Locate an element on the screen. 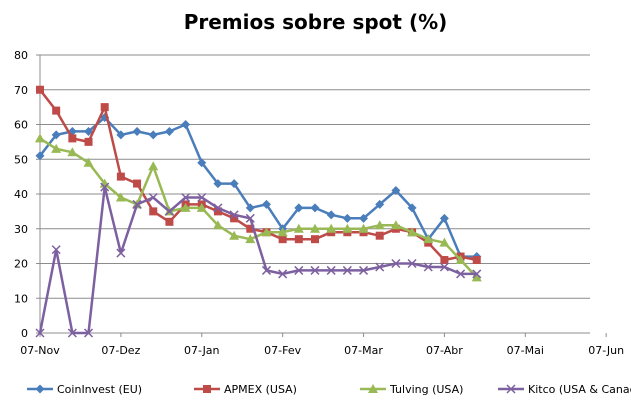 The width and height of the screenshot is (631, 411). chart-title: Premios sobre spot (%) is located at coordinates (315, 22).